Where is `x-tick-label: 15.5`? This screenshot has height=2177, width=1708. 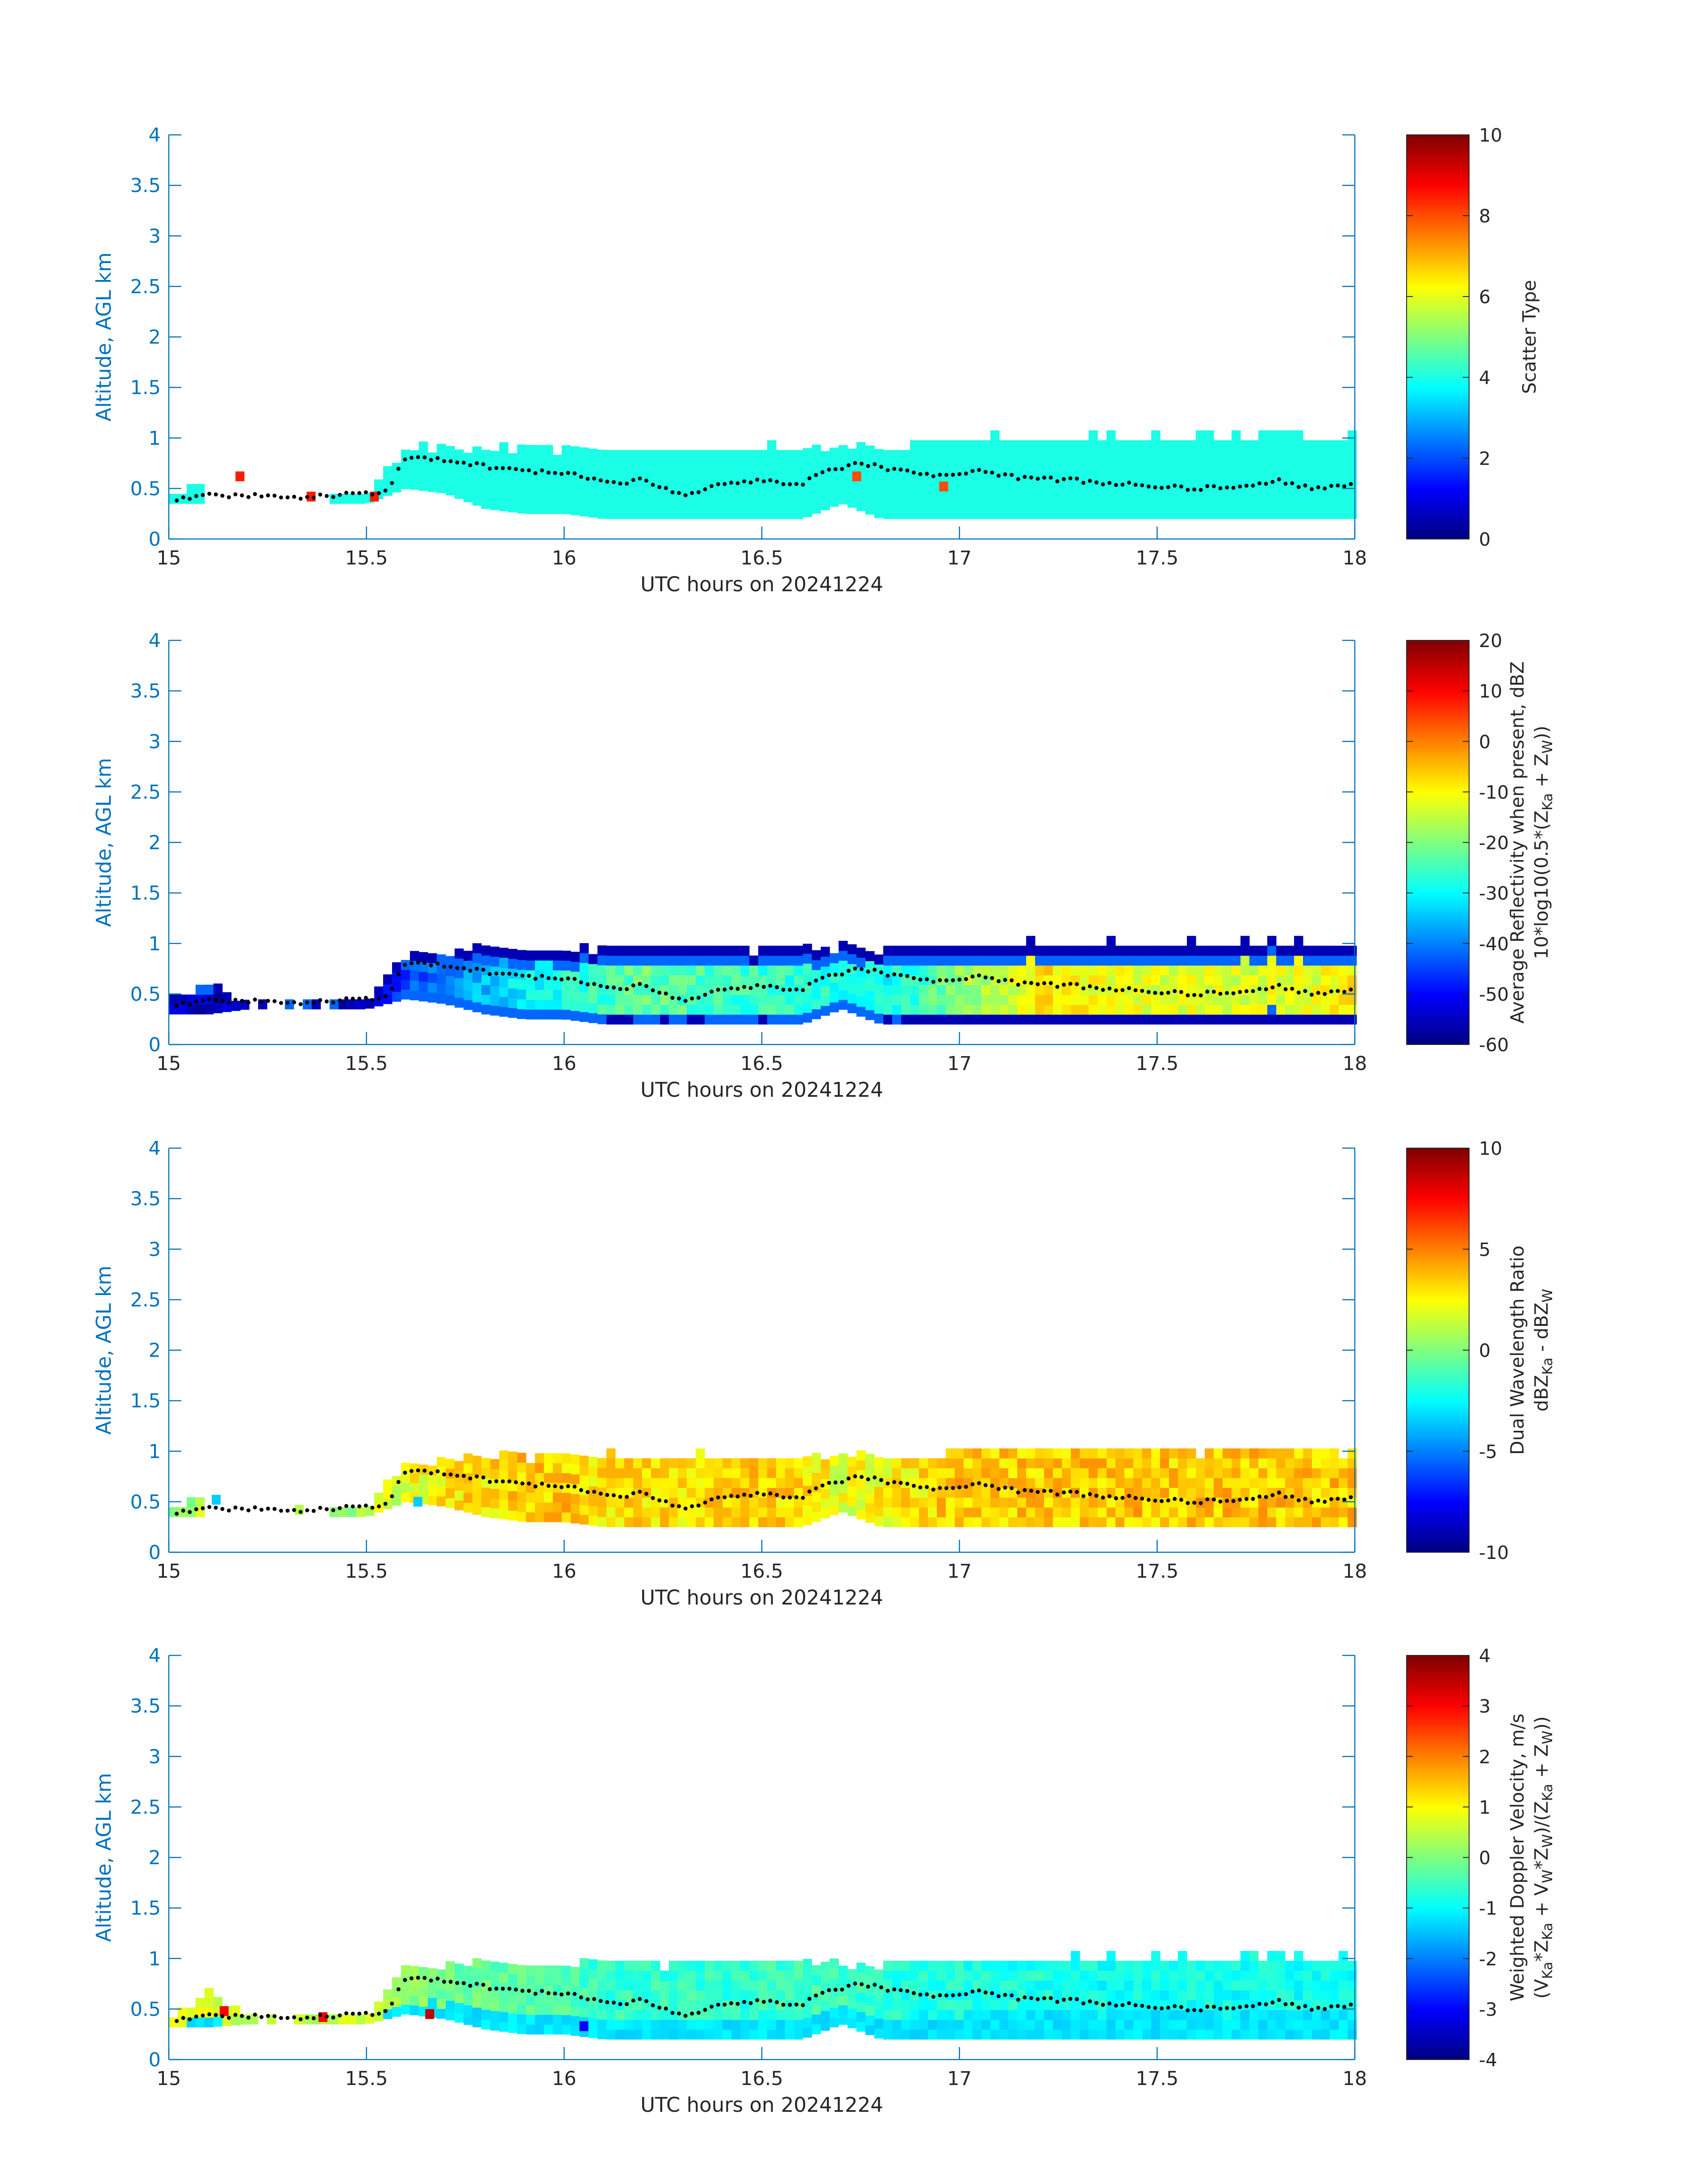
x-tick-label: 15.5 is located at coordinates (366, 558).